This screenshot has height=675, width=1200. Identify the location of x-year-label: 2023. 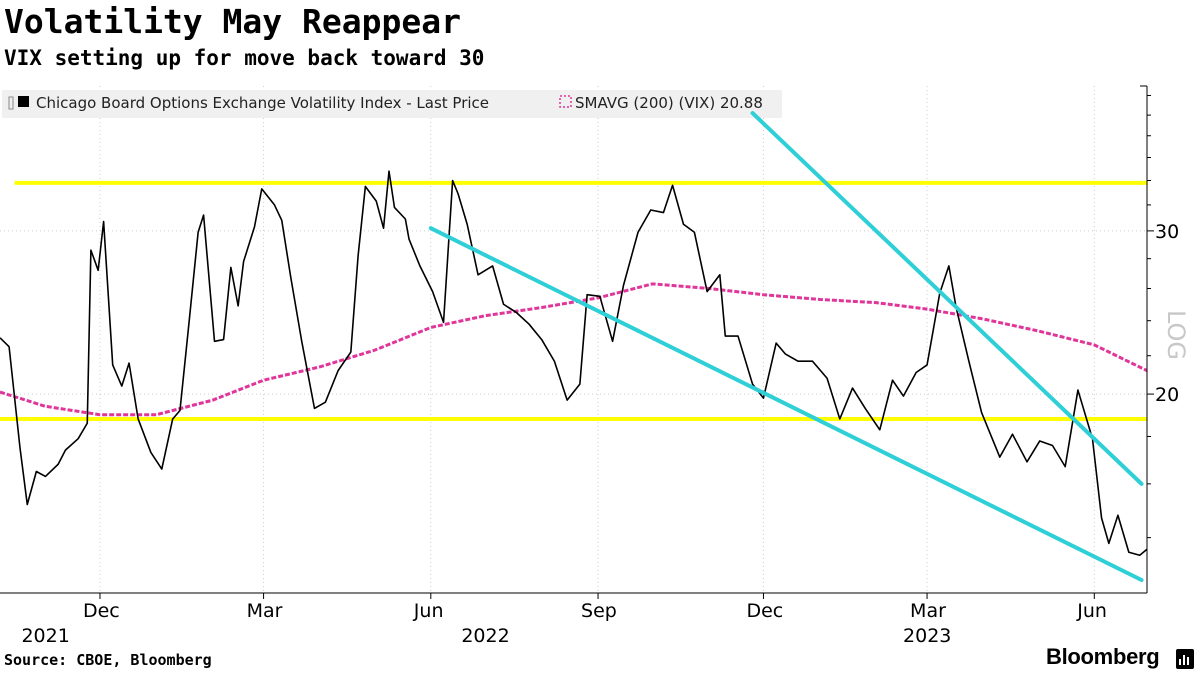
(927, 636).